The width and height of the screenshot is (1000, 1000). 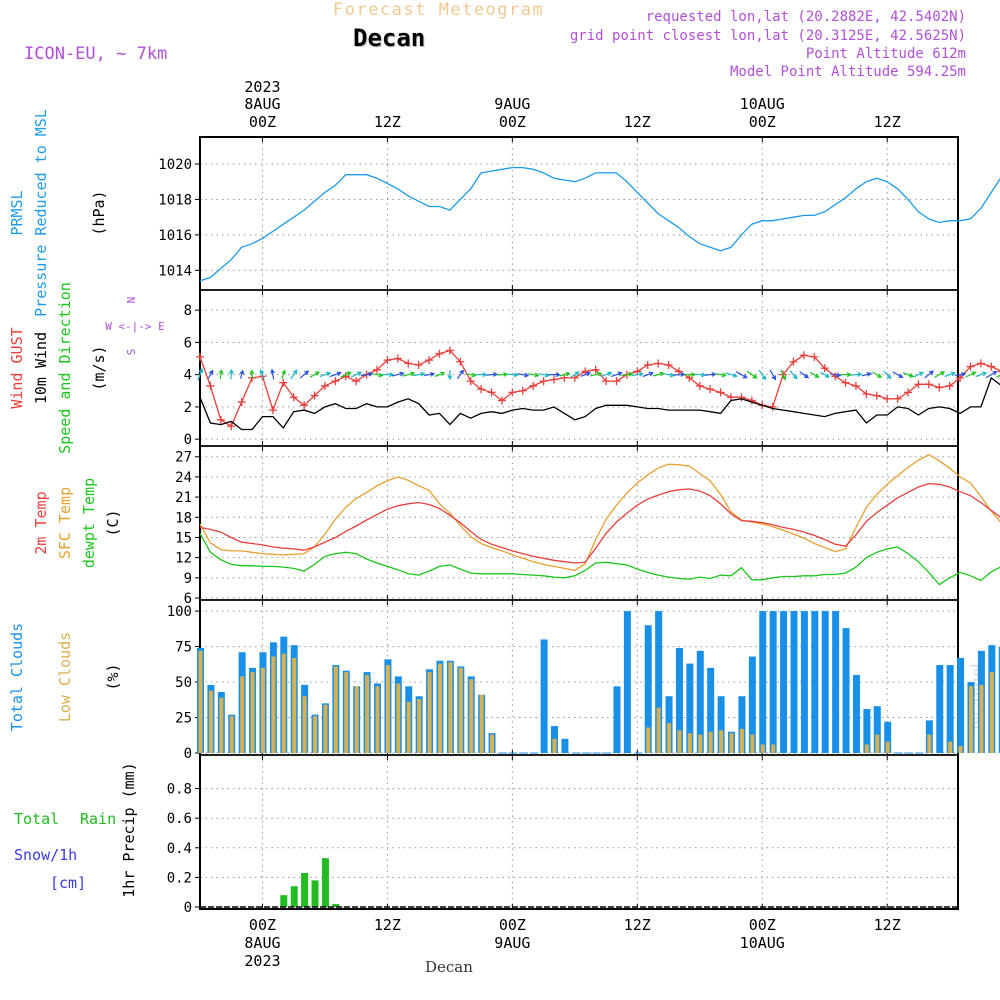 What do you see at coordinates (135, 326) in the screenshot?
I see `compass-we-label: W <-|-> E` at bounding box center [135, 326].